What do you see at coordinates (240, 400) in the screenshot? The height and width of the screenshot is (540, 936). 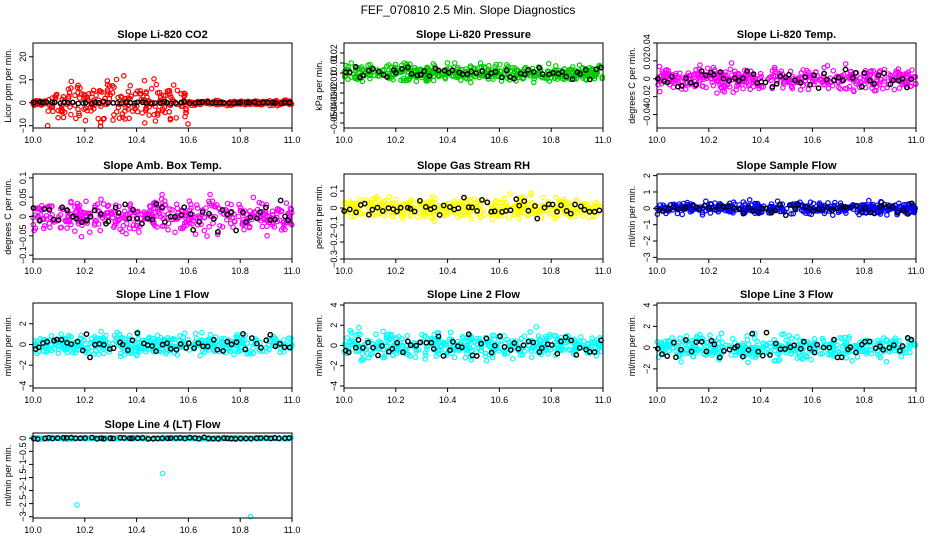 I see `x-tick-label: 10.8` at bounding box center [240, 400].